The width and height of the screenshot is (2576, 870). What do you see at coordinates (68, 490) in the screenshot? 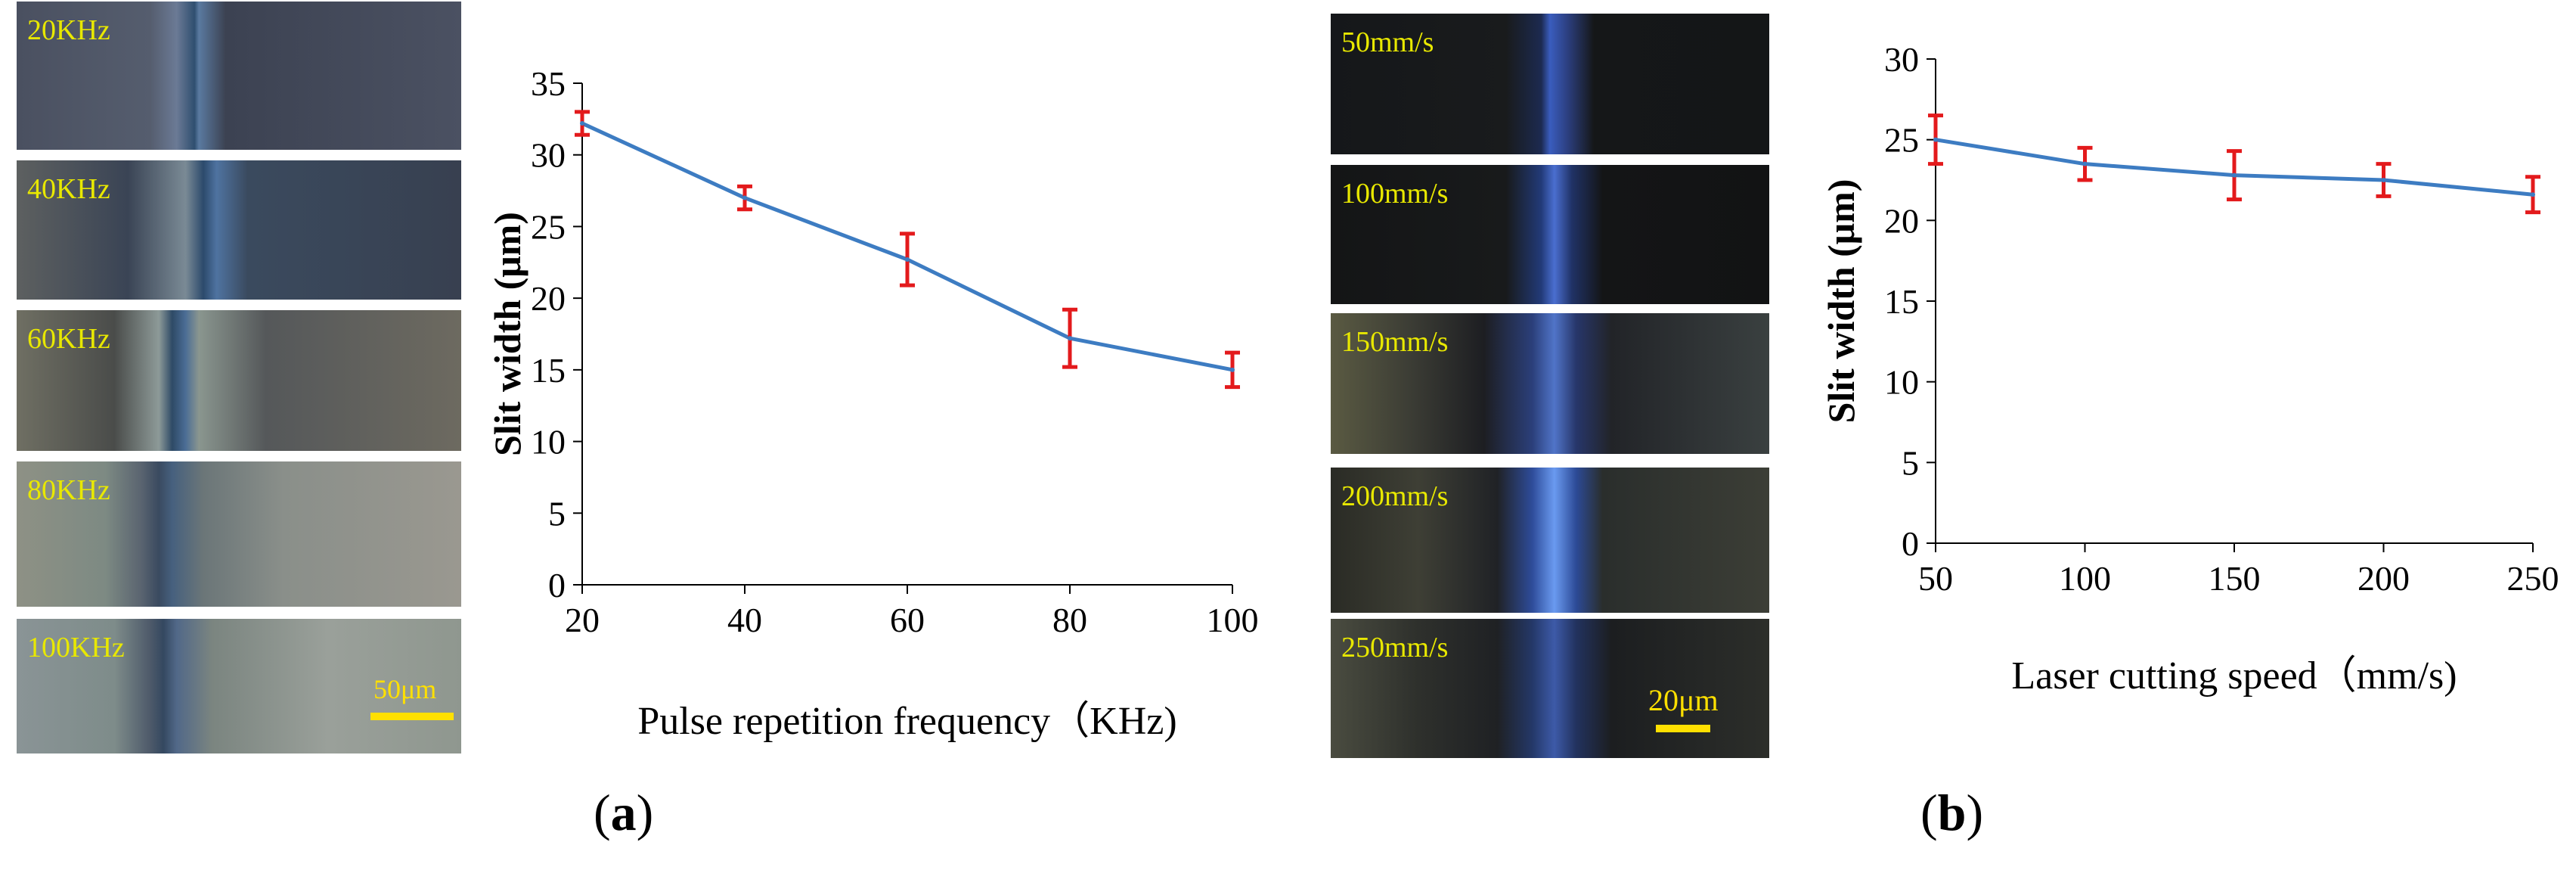
I see `strip-label-80khz: 80KHz` at bounding box center [68, 490].